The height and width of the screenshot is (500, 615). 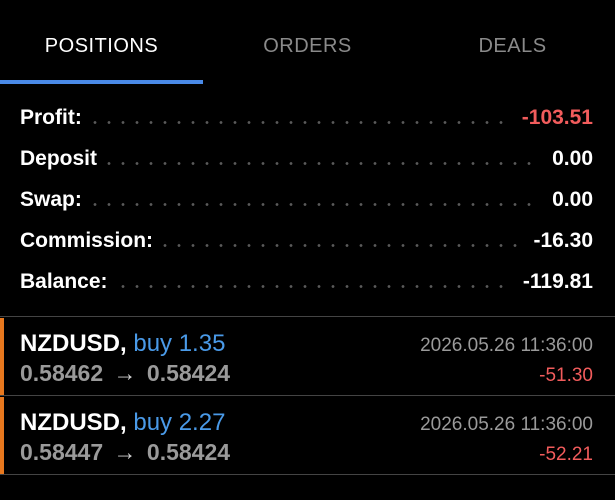 What do you see at coordinates (62, 452) in the screenshot?
I see `open-price: 0.58447` at bounding box center [62, 452].